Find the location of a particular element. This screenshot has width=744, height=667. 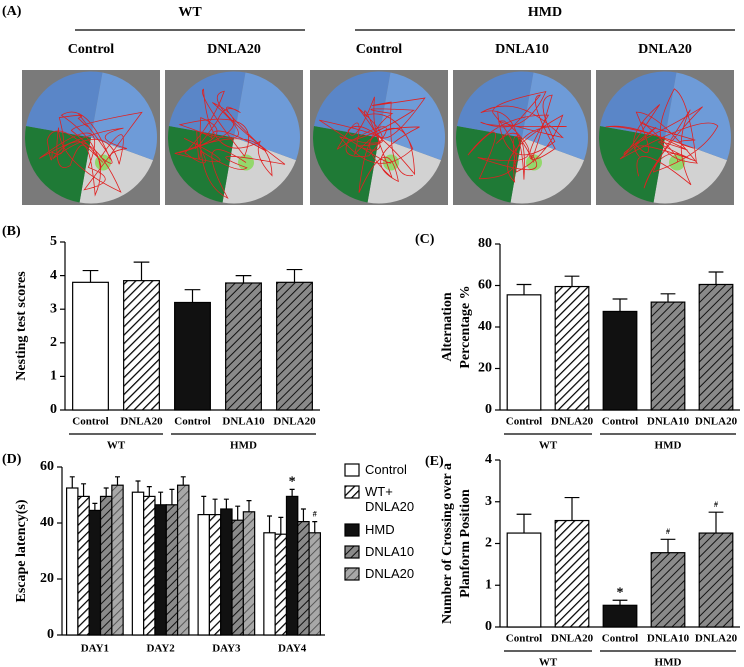

legend-entry: Control is located at coordinates (386, 469).